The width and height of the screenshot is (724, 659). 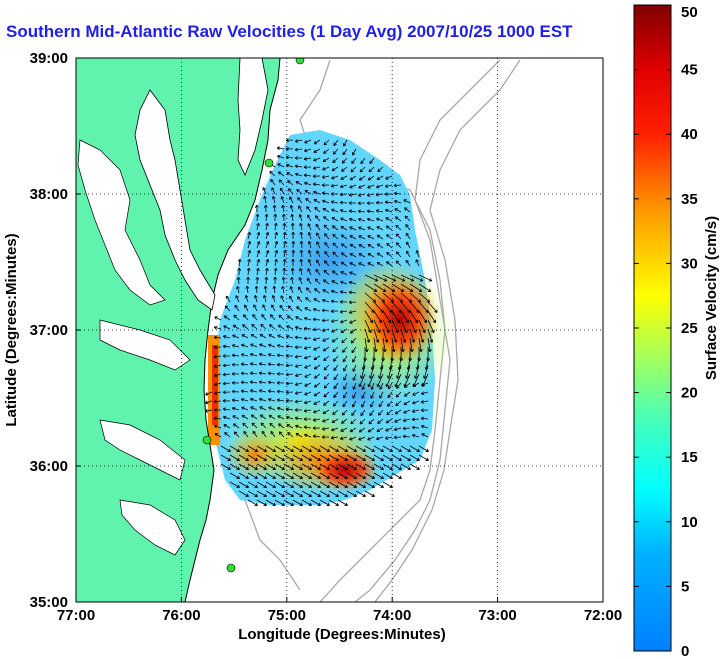 I want to click on colorbar-tick-label: 0, so click(x=685, y=651).